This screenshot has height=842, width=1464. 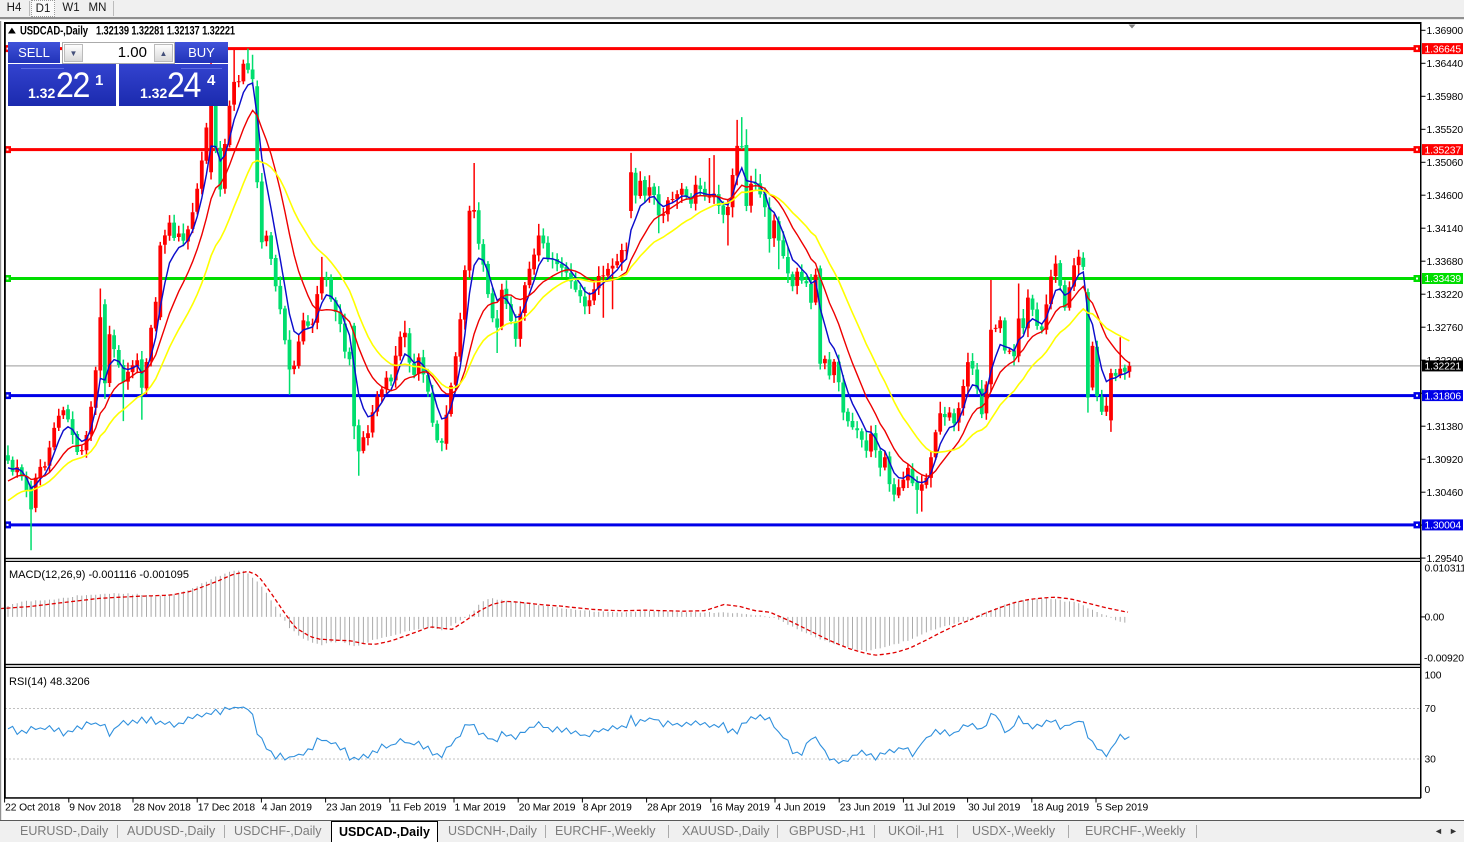 I want to click on svg-text: RSI(14) 48.3206, so click(x=49, y=682).